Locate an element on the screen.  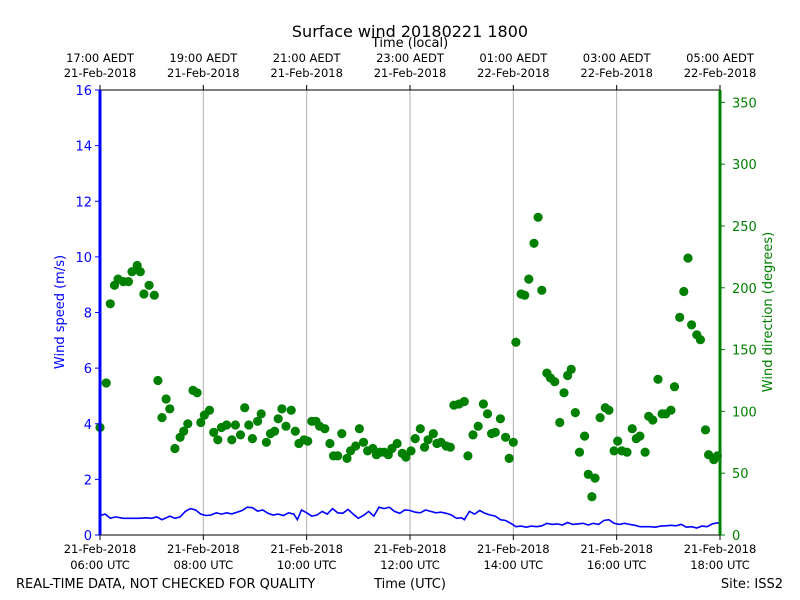
top-tick-time: 23:00 AEDT is located at coordinates (410, 58).